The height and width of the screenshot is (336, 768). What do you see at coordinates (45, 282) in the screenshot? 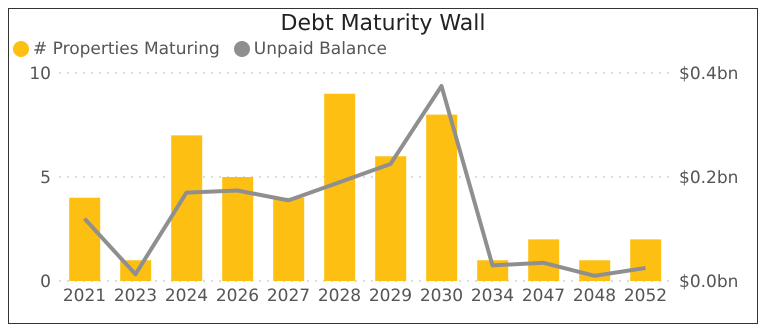
I see `y-tick-label: 0` at bounding box center [45, 282].